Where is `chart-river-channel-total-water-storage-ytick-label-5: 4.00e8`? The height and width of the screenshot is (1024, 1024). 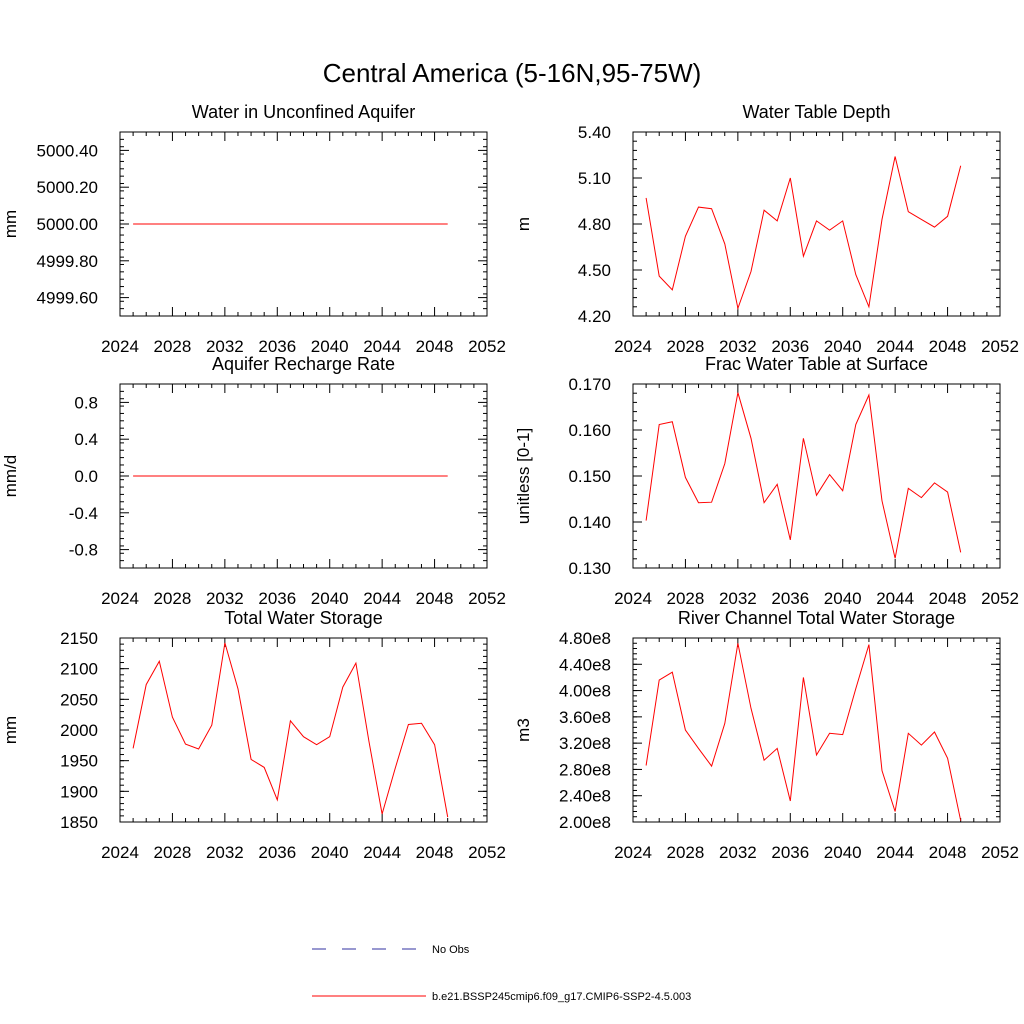
chart-river-channel-total-water-storage-ytick-label-5: 4.00e8 is located at coordinates (585, 691).